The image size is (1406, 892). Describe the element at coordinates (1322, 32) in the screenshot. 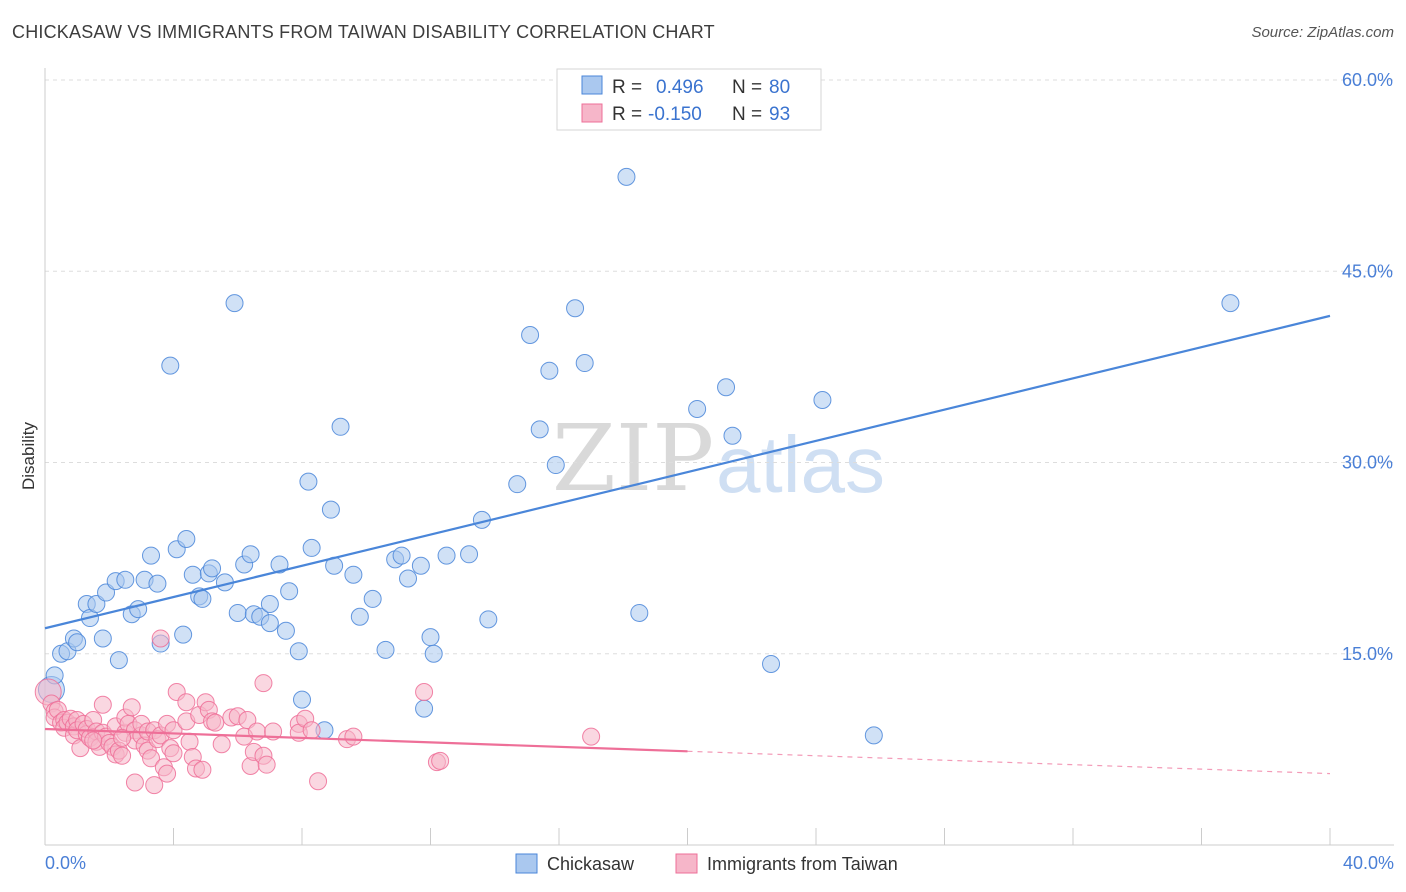

I see `source-credit: Source: ZipAtlas.com` at that location.